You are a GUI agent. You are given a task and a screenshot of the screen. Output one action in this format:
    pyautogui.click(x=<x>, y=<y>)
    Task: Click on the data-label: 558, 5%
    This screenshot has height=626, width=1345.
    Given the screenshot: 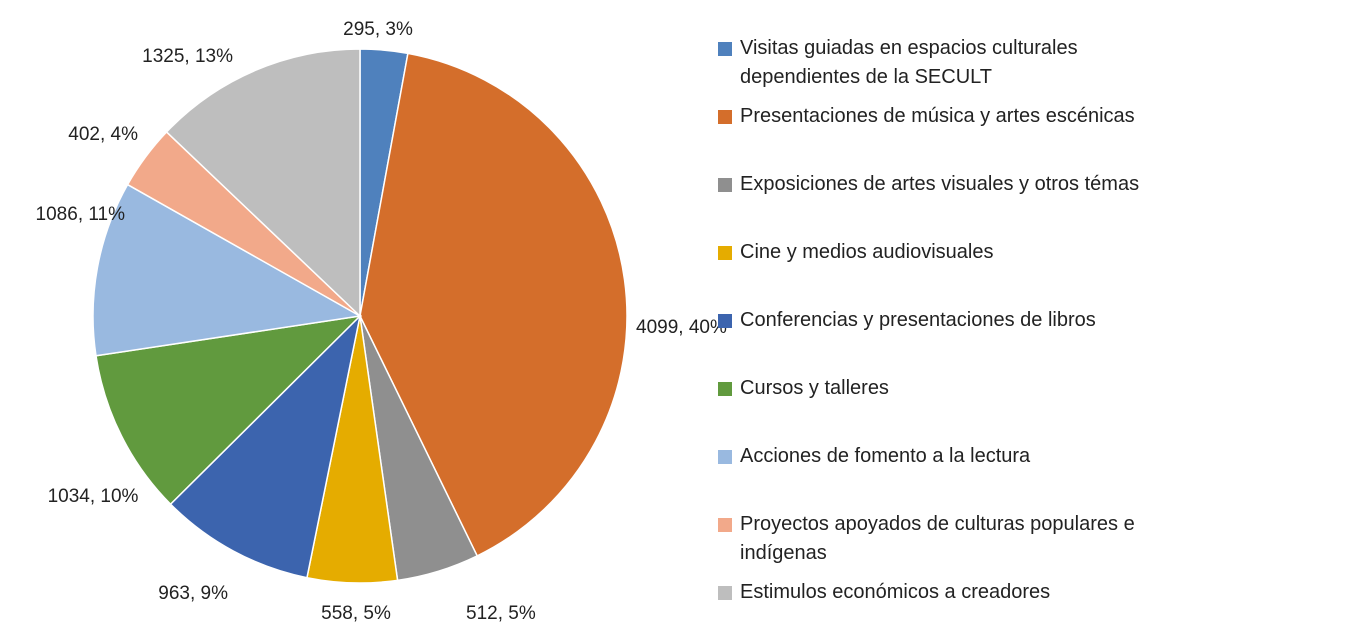 What is the action you would take?
    pyautogui.click(x=356, y=613)
    